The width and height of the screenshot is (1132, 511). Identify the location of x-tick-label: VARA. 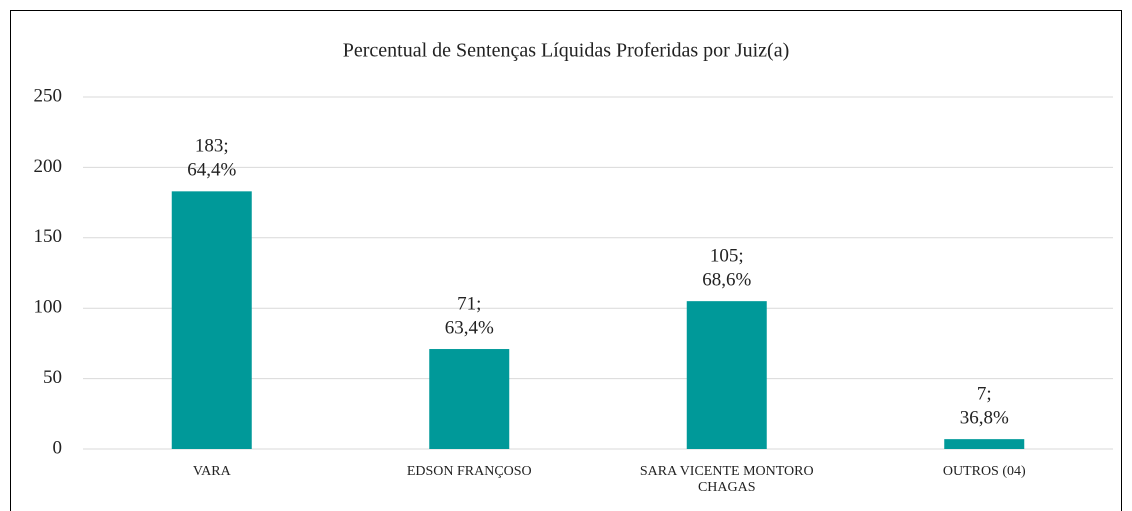
(211, 471).